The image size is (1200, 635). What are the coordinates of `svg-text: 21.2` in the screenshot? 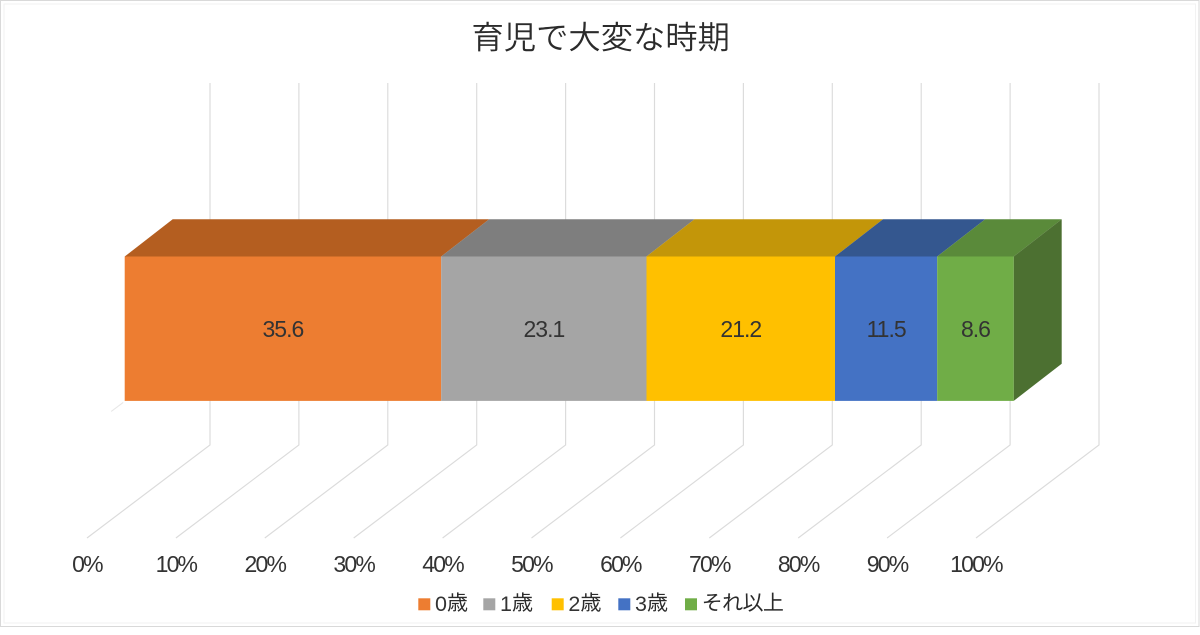 It's located at (740, 329).